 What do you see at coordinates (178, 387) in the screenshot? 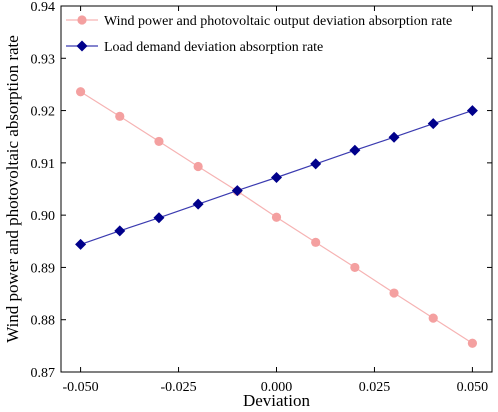
I see `x-tick-label: -0.025` at bounding box center [178, 387].